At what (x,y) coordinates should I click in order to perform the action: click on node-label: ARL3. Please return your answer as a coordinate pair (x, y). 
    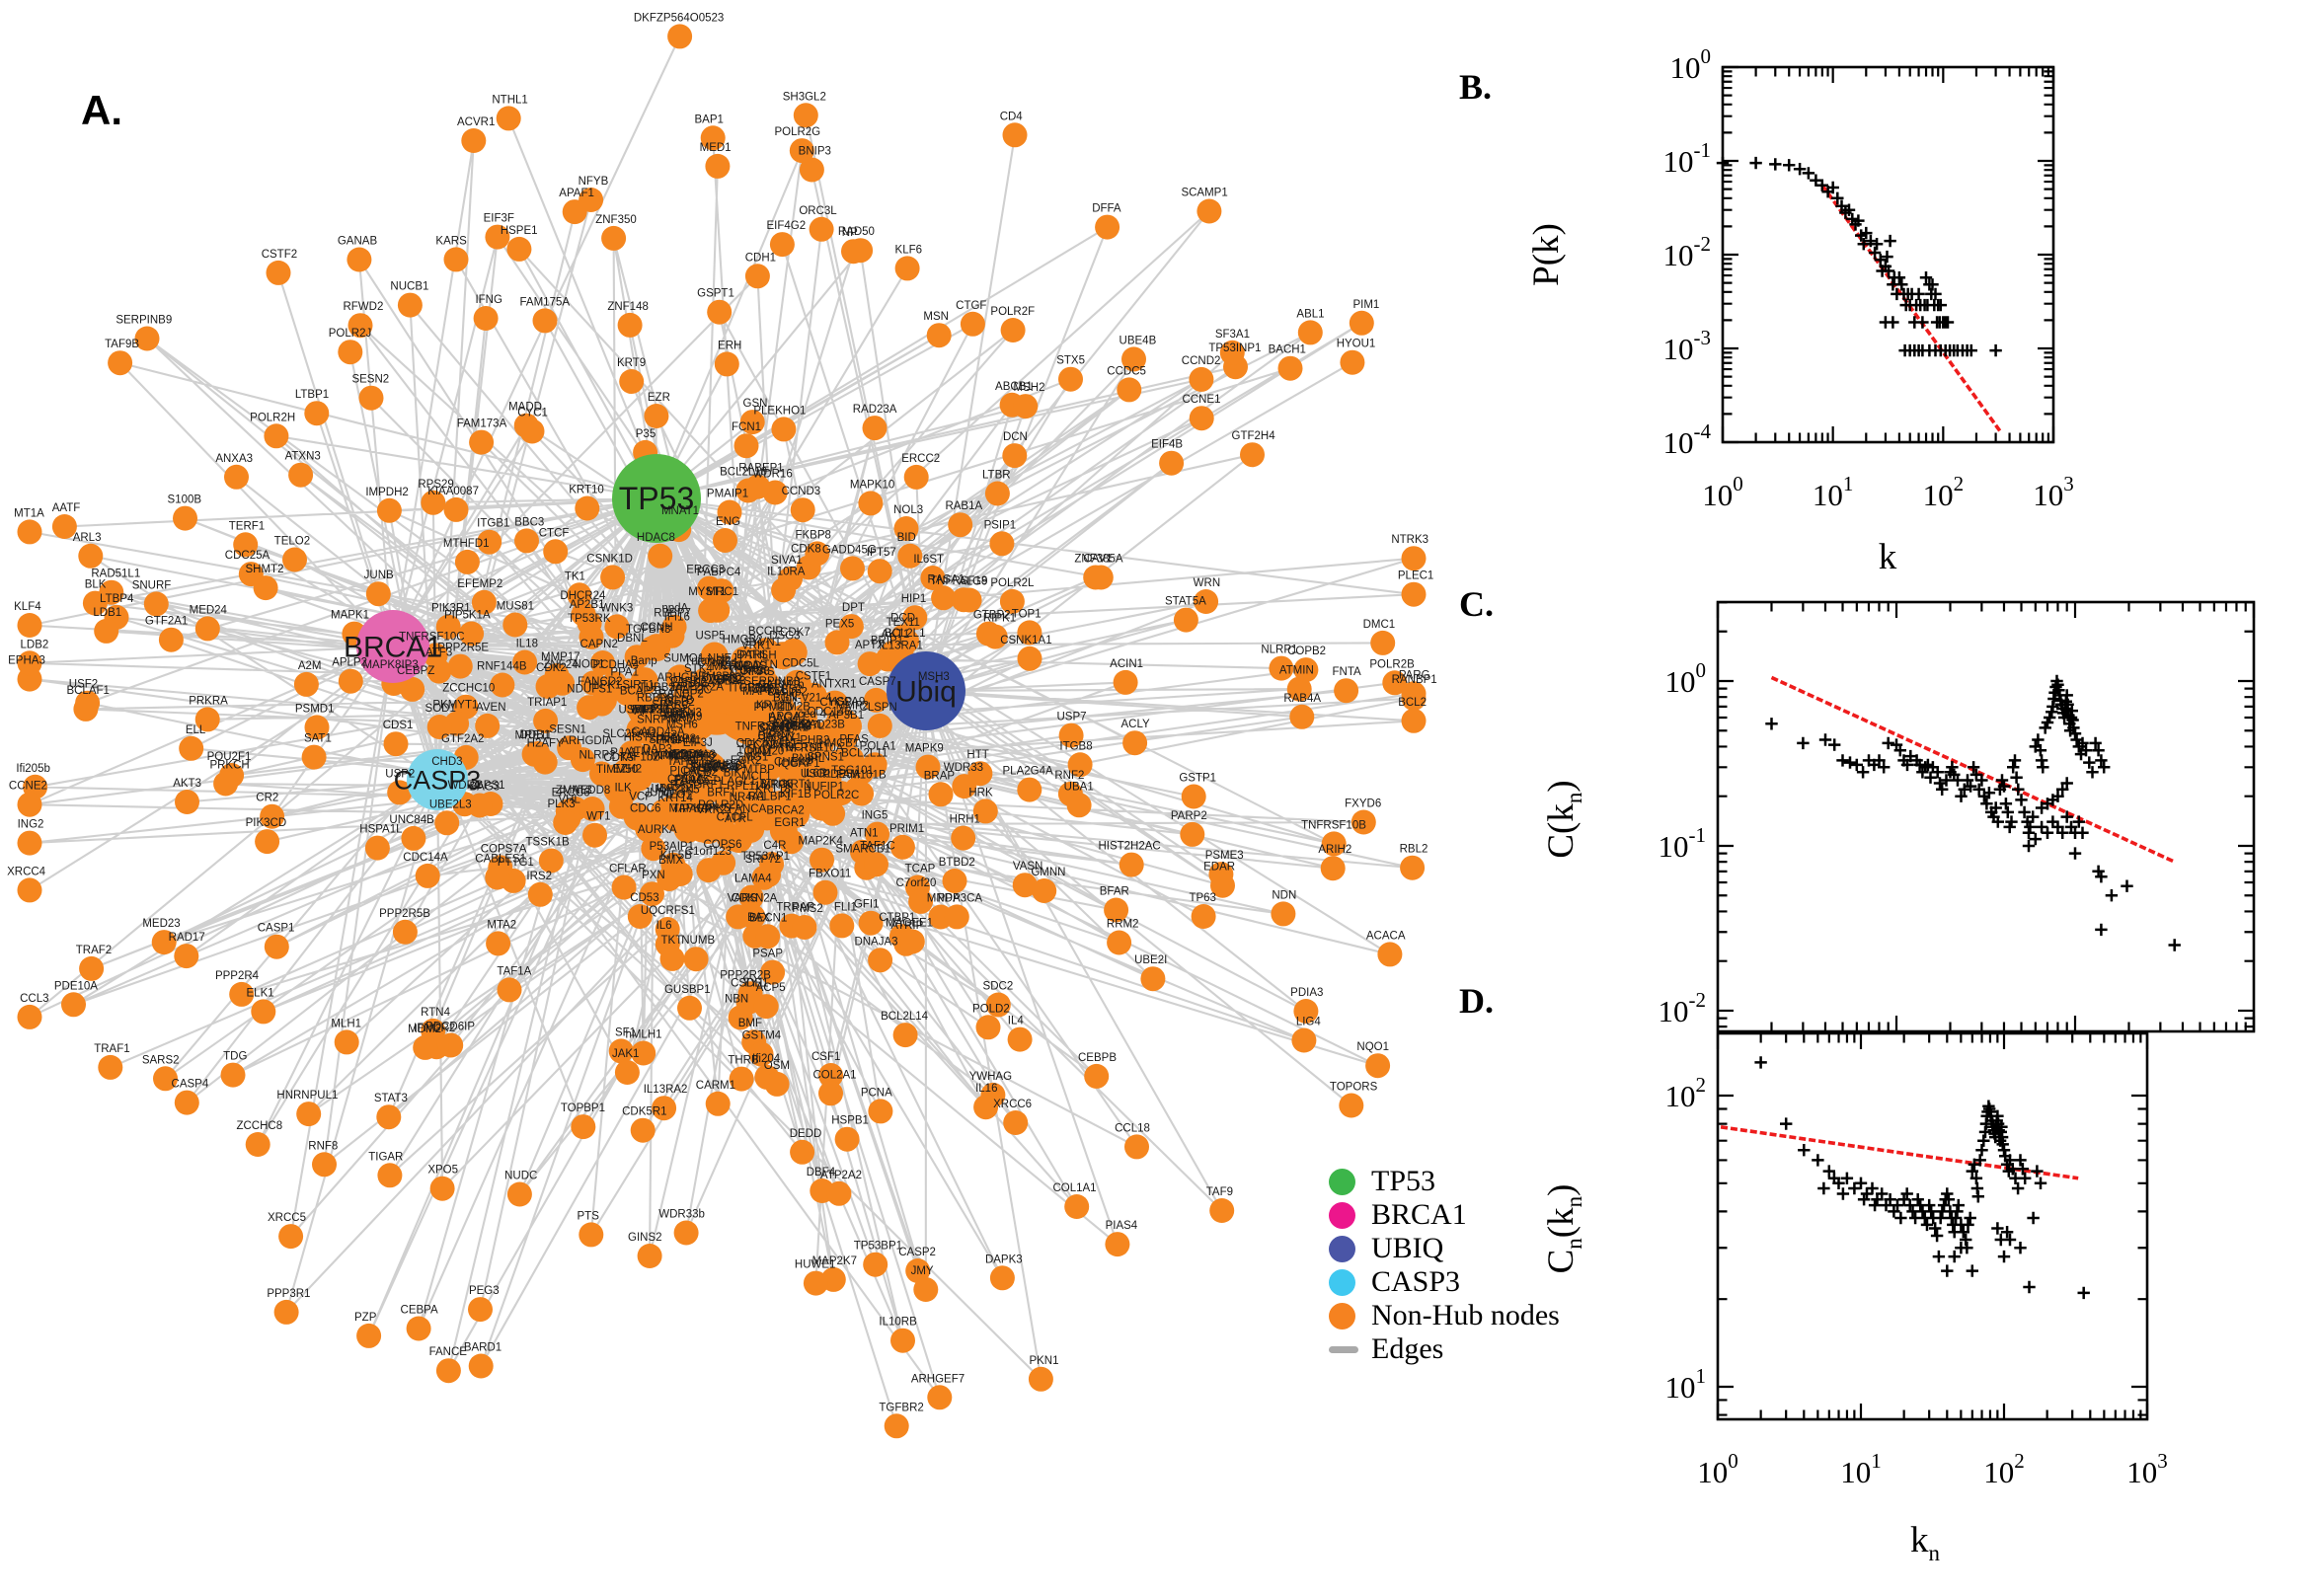
    Looking at the image, I should click on (88, 538).